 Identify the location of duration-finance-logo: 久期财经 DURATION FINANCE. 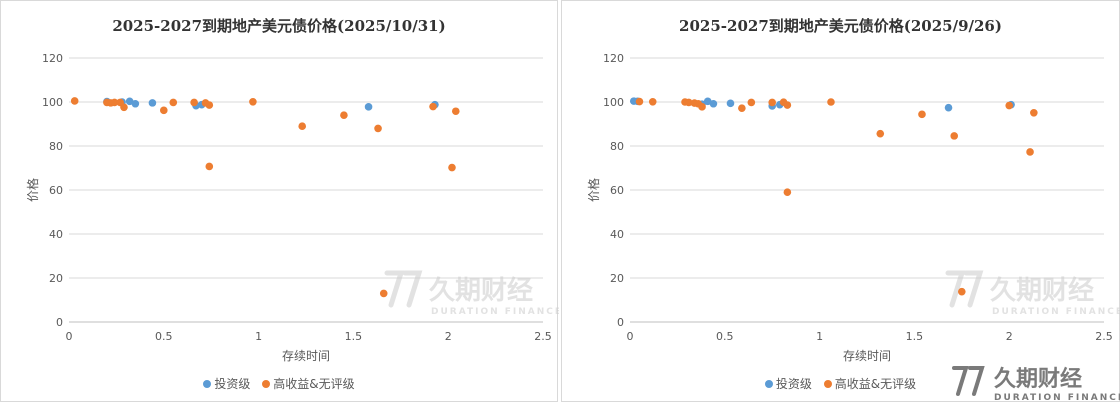
(1036, 384).